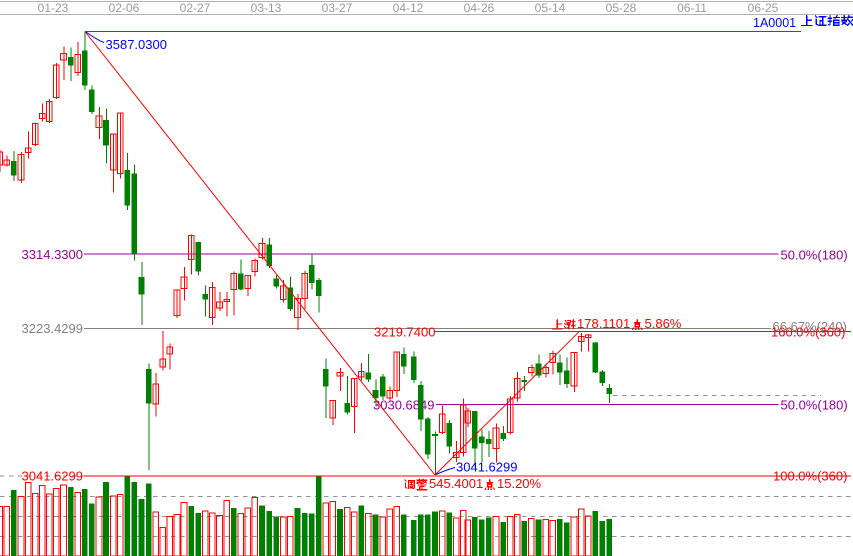  What do you see at coordinates (195, 8) in the screenshot?
I see `svg-text: 02-27` at bounding box center [195, 8].